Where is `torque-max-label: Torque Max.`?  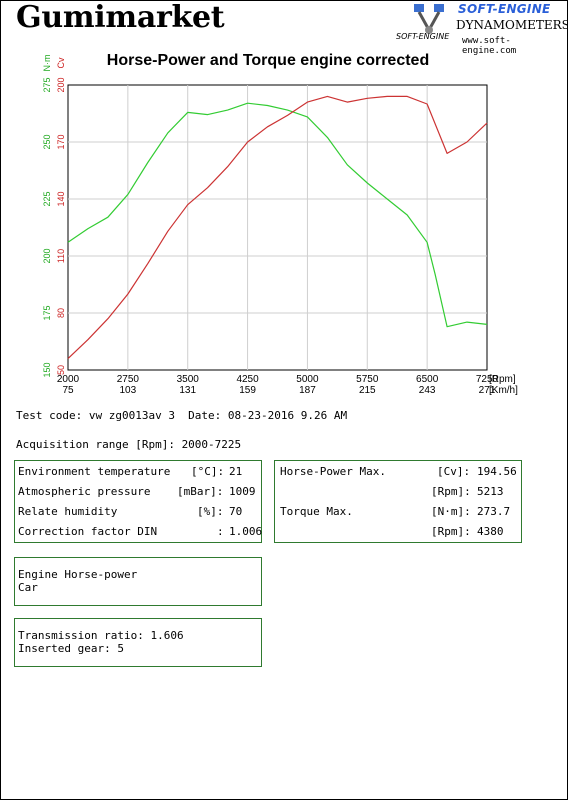
torque-max-label: Torque Max. is located at coordinates (316, 511).